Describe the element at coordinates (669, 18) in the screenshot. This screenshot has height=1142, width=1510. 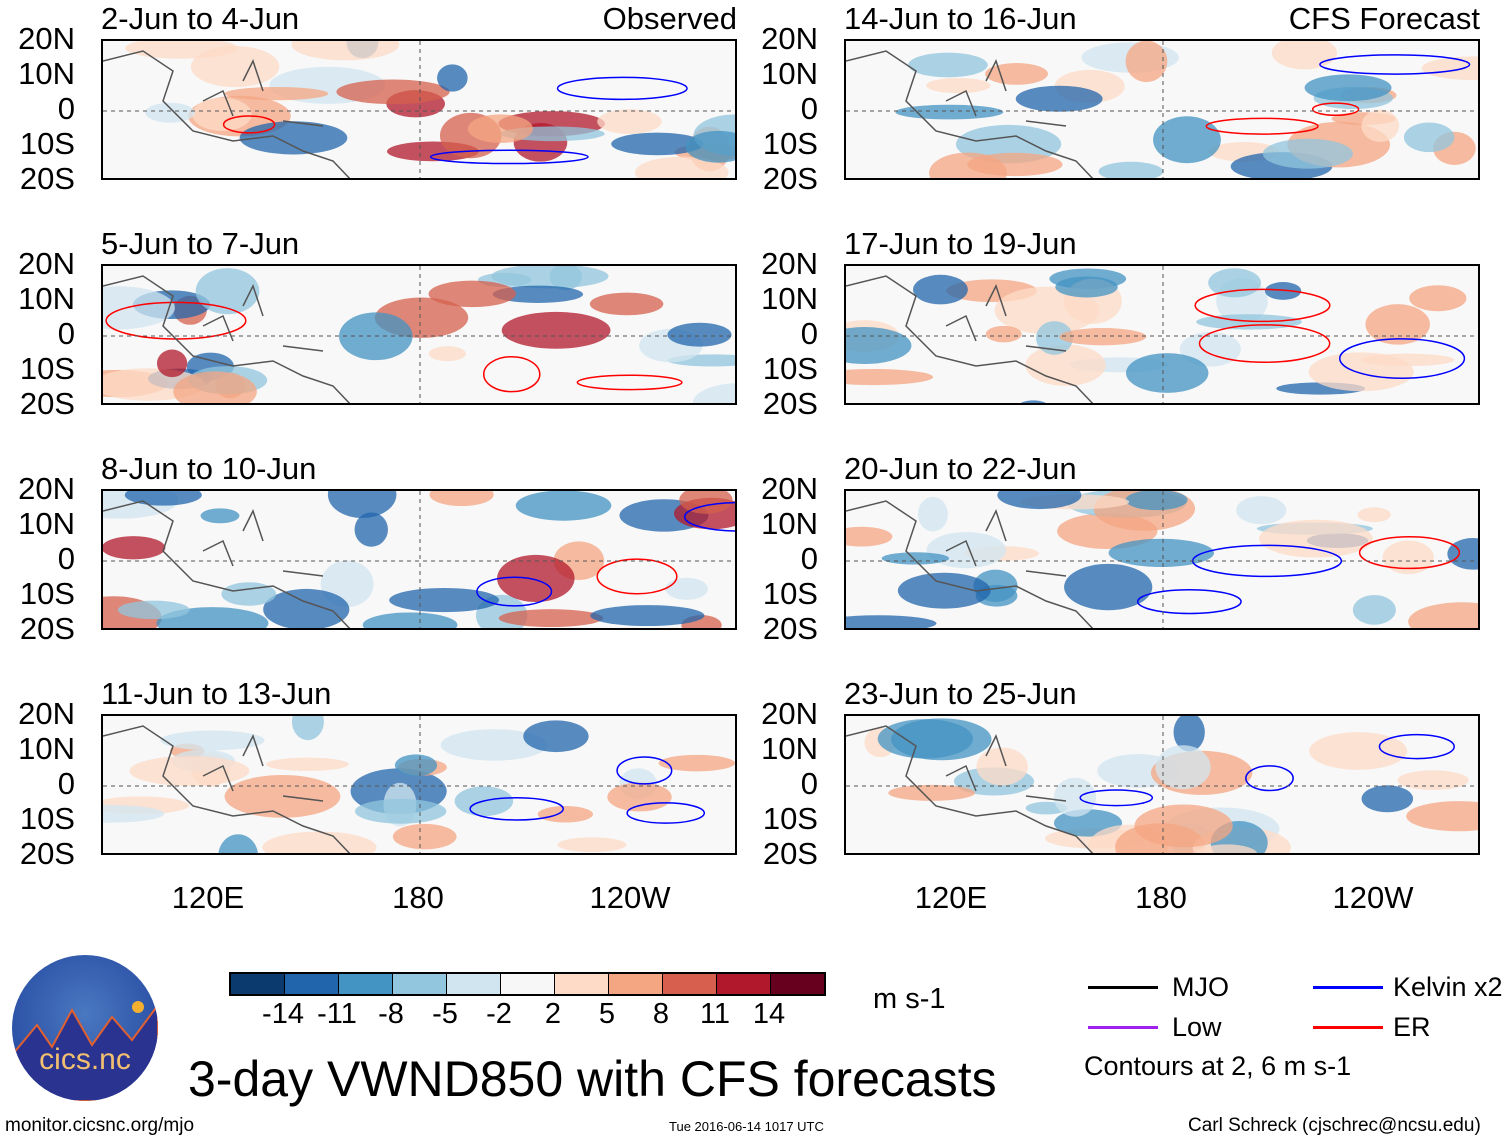
I see `observed-label: Observed` at that location.